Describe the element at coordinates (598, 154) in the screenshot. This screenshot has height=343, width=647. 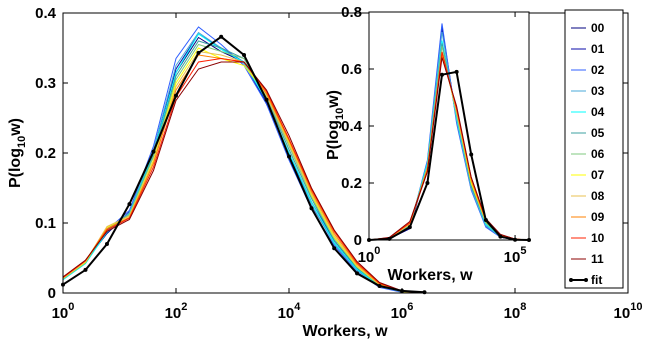
I see `legend-label-06: 06` at that location.